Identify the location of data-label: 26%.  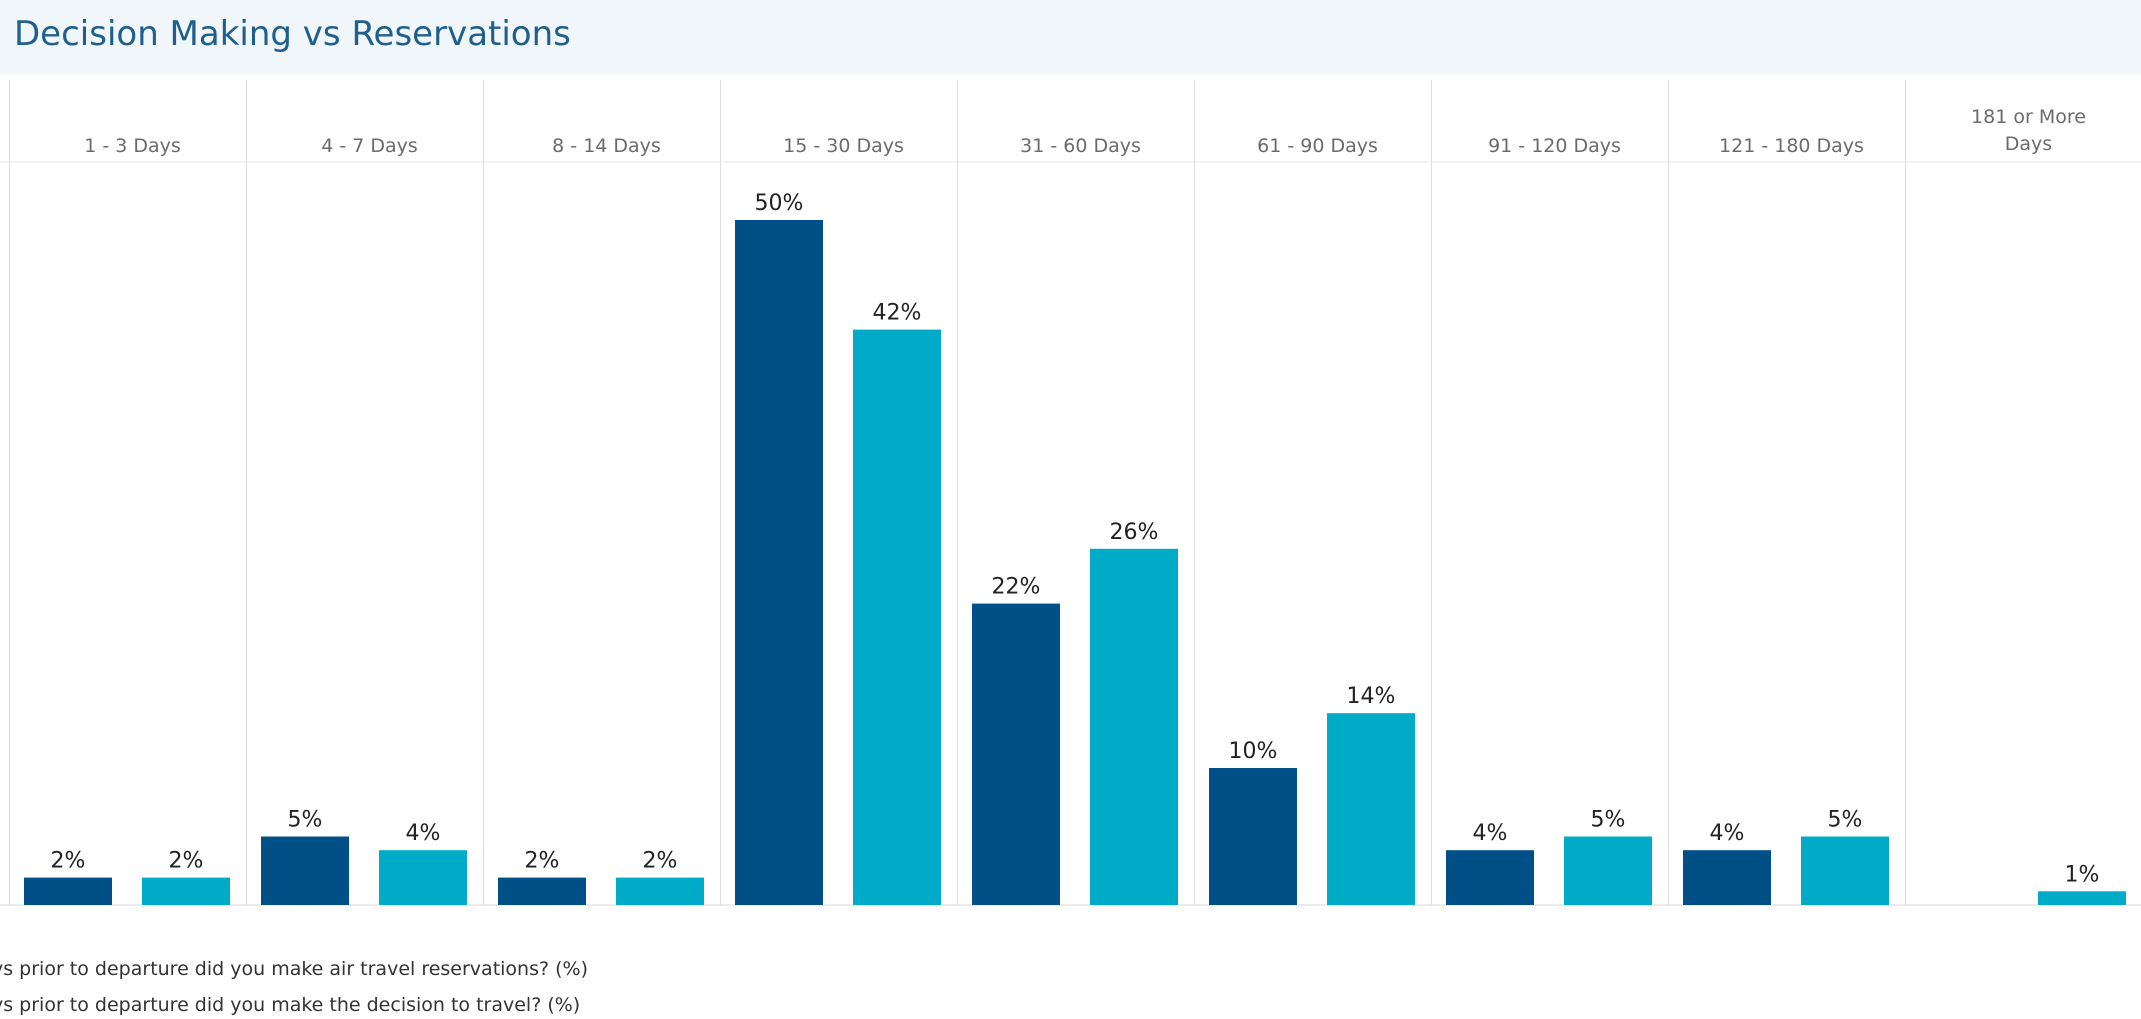
(1134, 532).